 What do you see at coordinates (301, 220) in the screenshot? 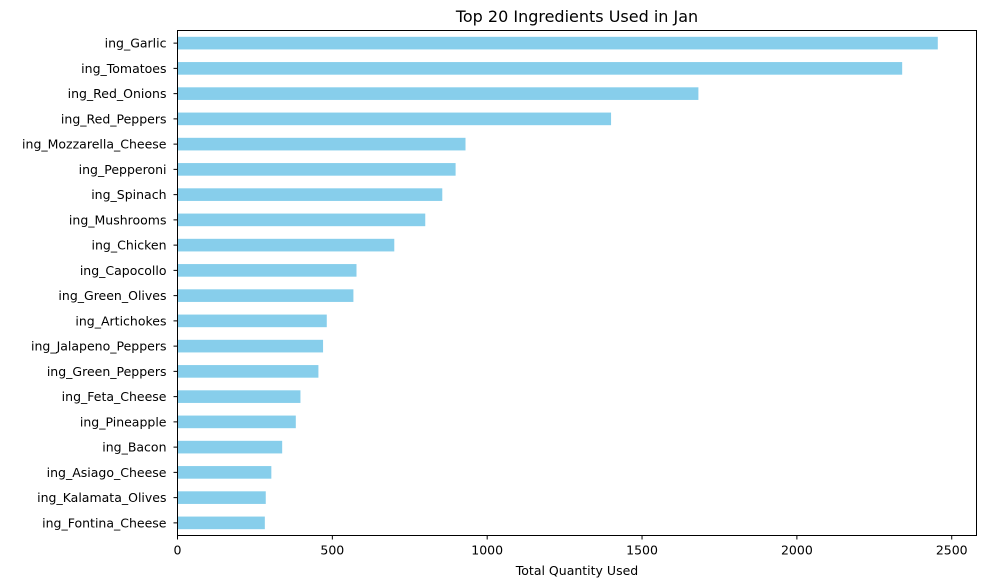
I see `bar-ing_Mushrooms` at bounding box center [301, 220].